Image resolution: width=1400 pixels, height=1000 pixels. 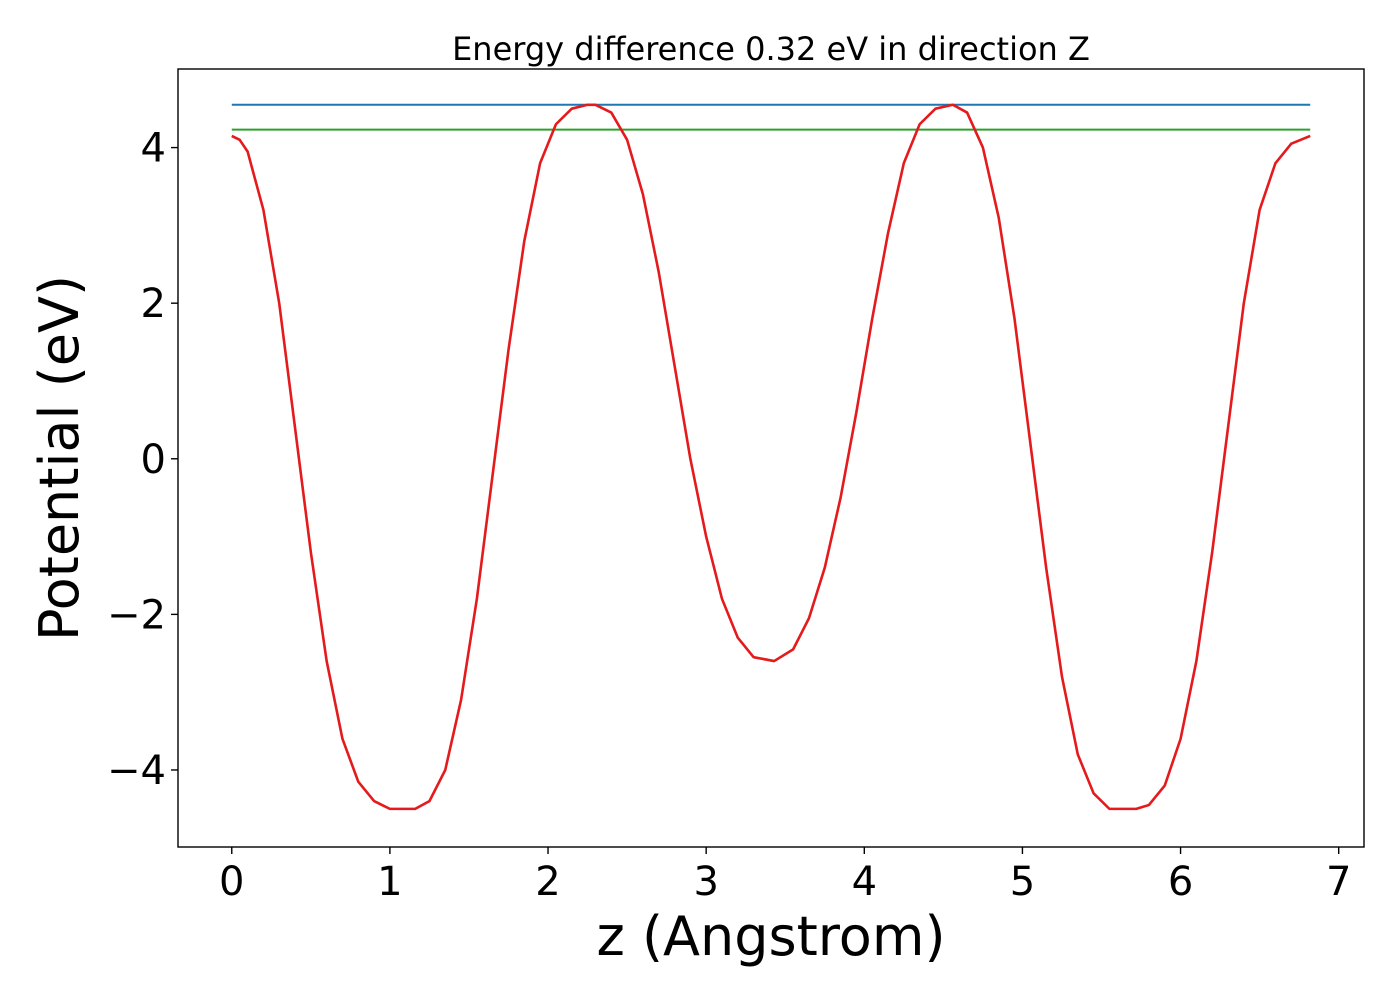 What do you see at coordinates (771, 49) in the screenshot?
I see `chart-title: Energy difference 0.32 eV in direction Z` at bounding box center [771, 49].